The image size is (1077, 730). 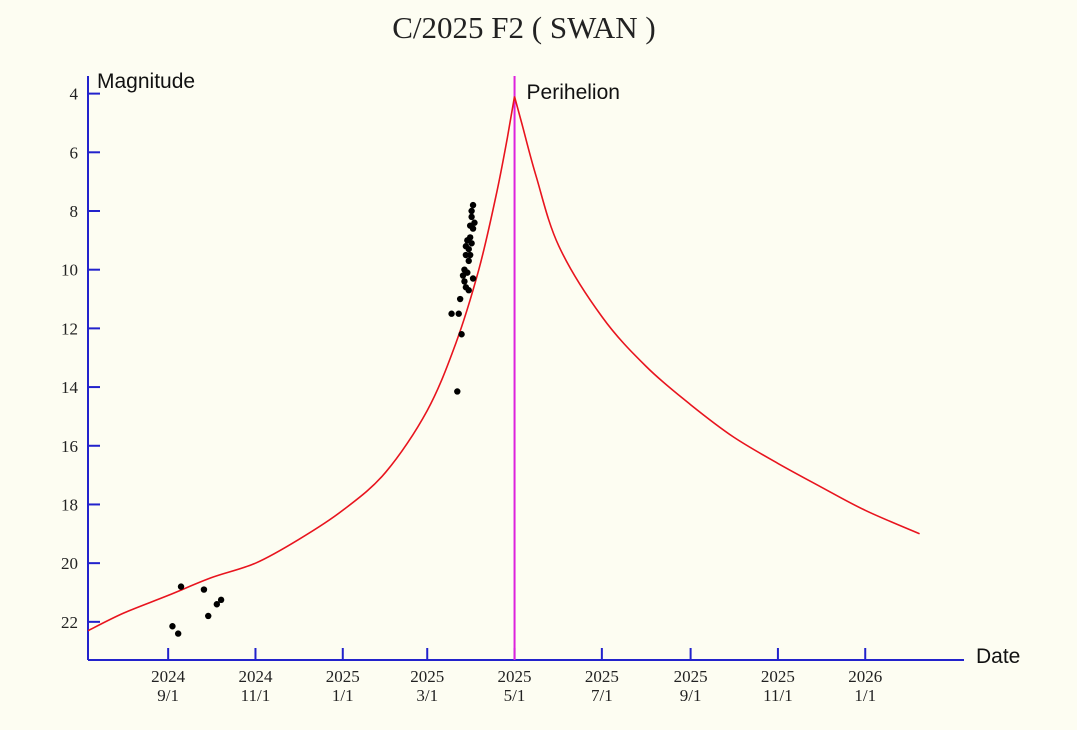 What do you see at coordinates (69, 328) in the screenshot?
I see `y-tick-label: 12` at bounding box center [69, 328].